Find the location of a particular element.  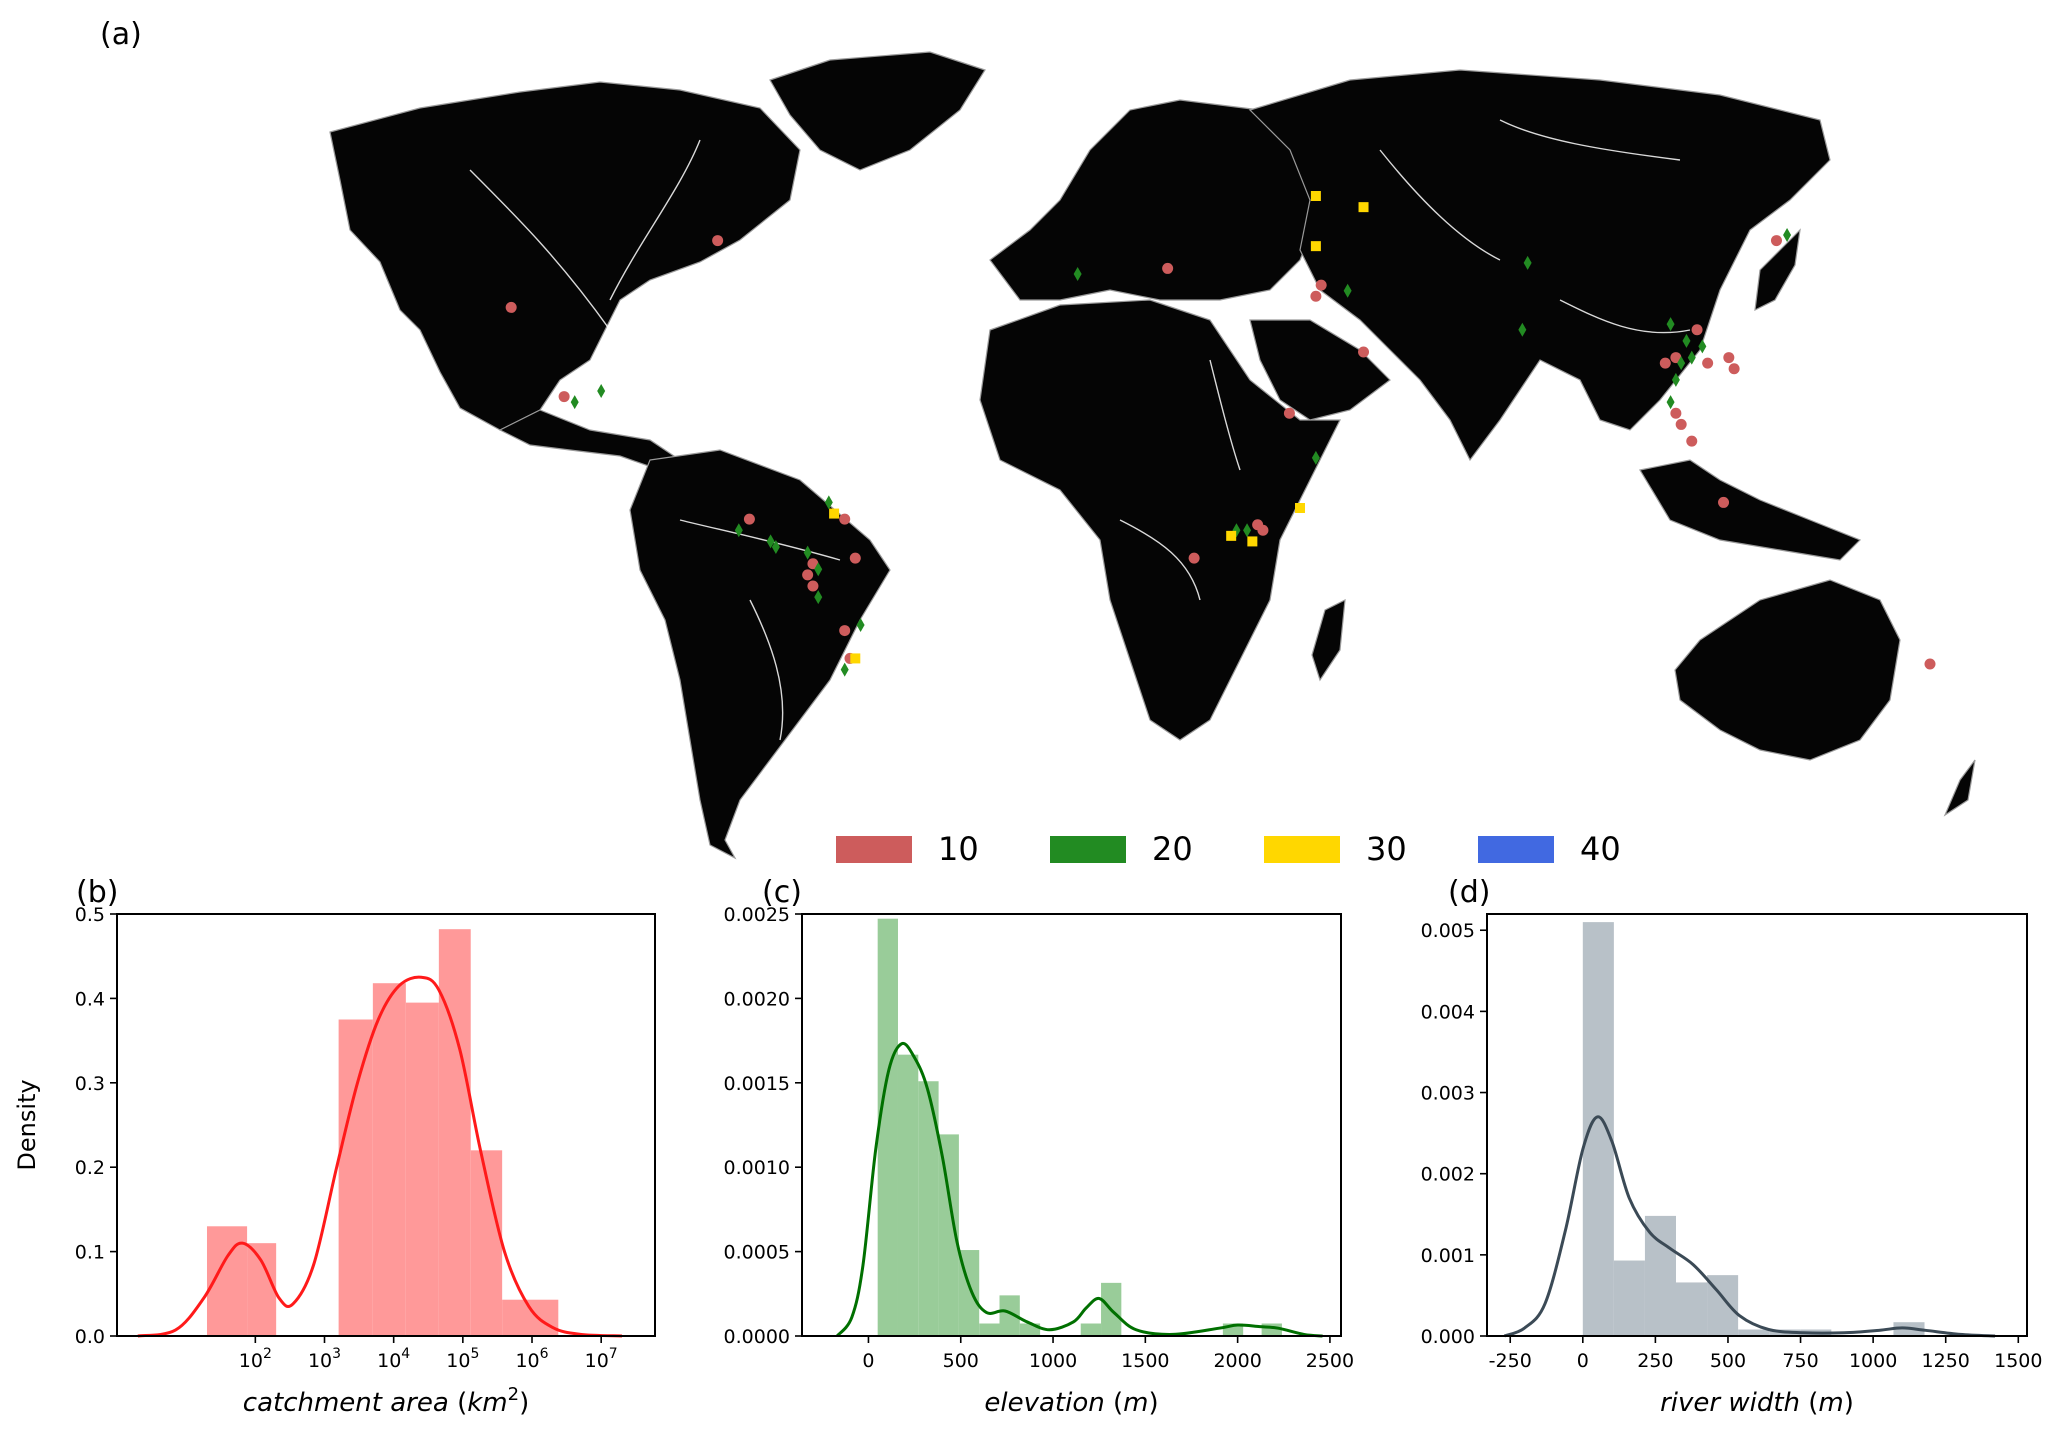

legend-label-20: 20 is located at coordinates (1172, 849).